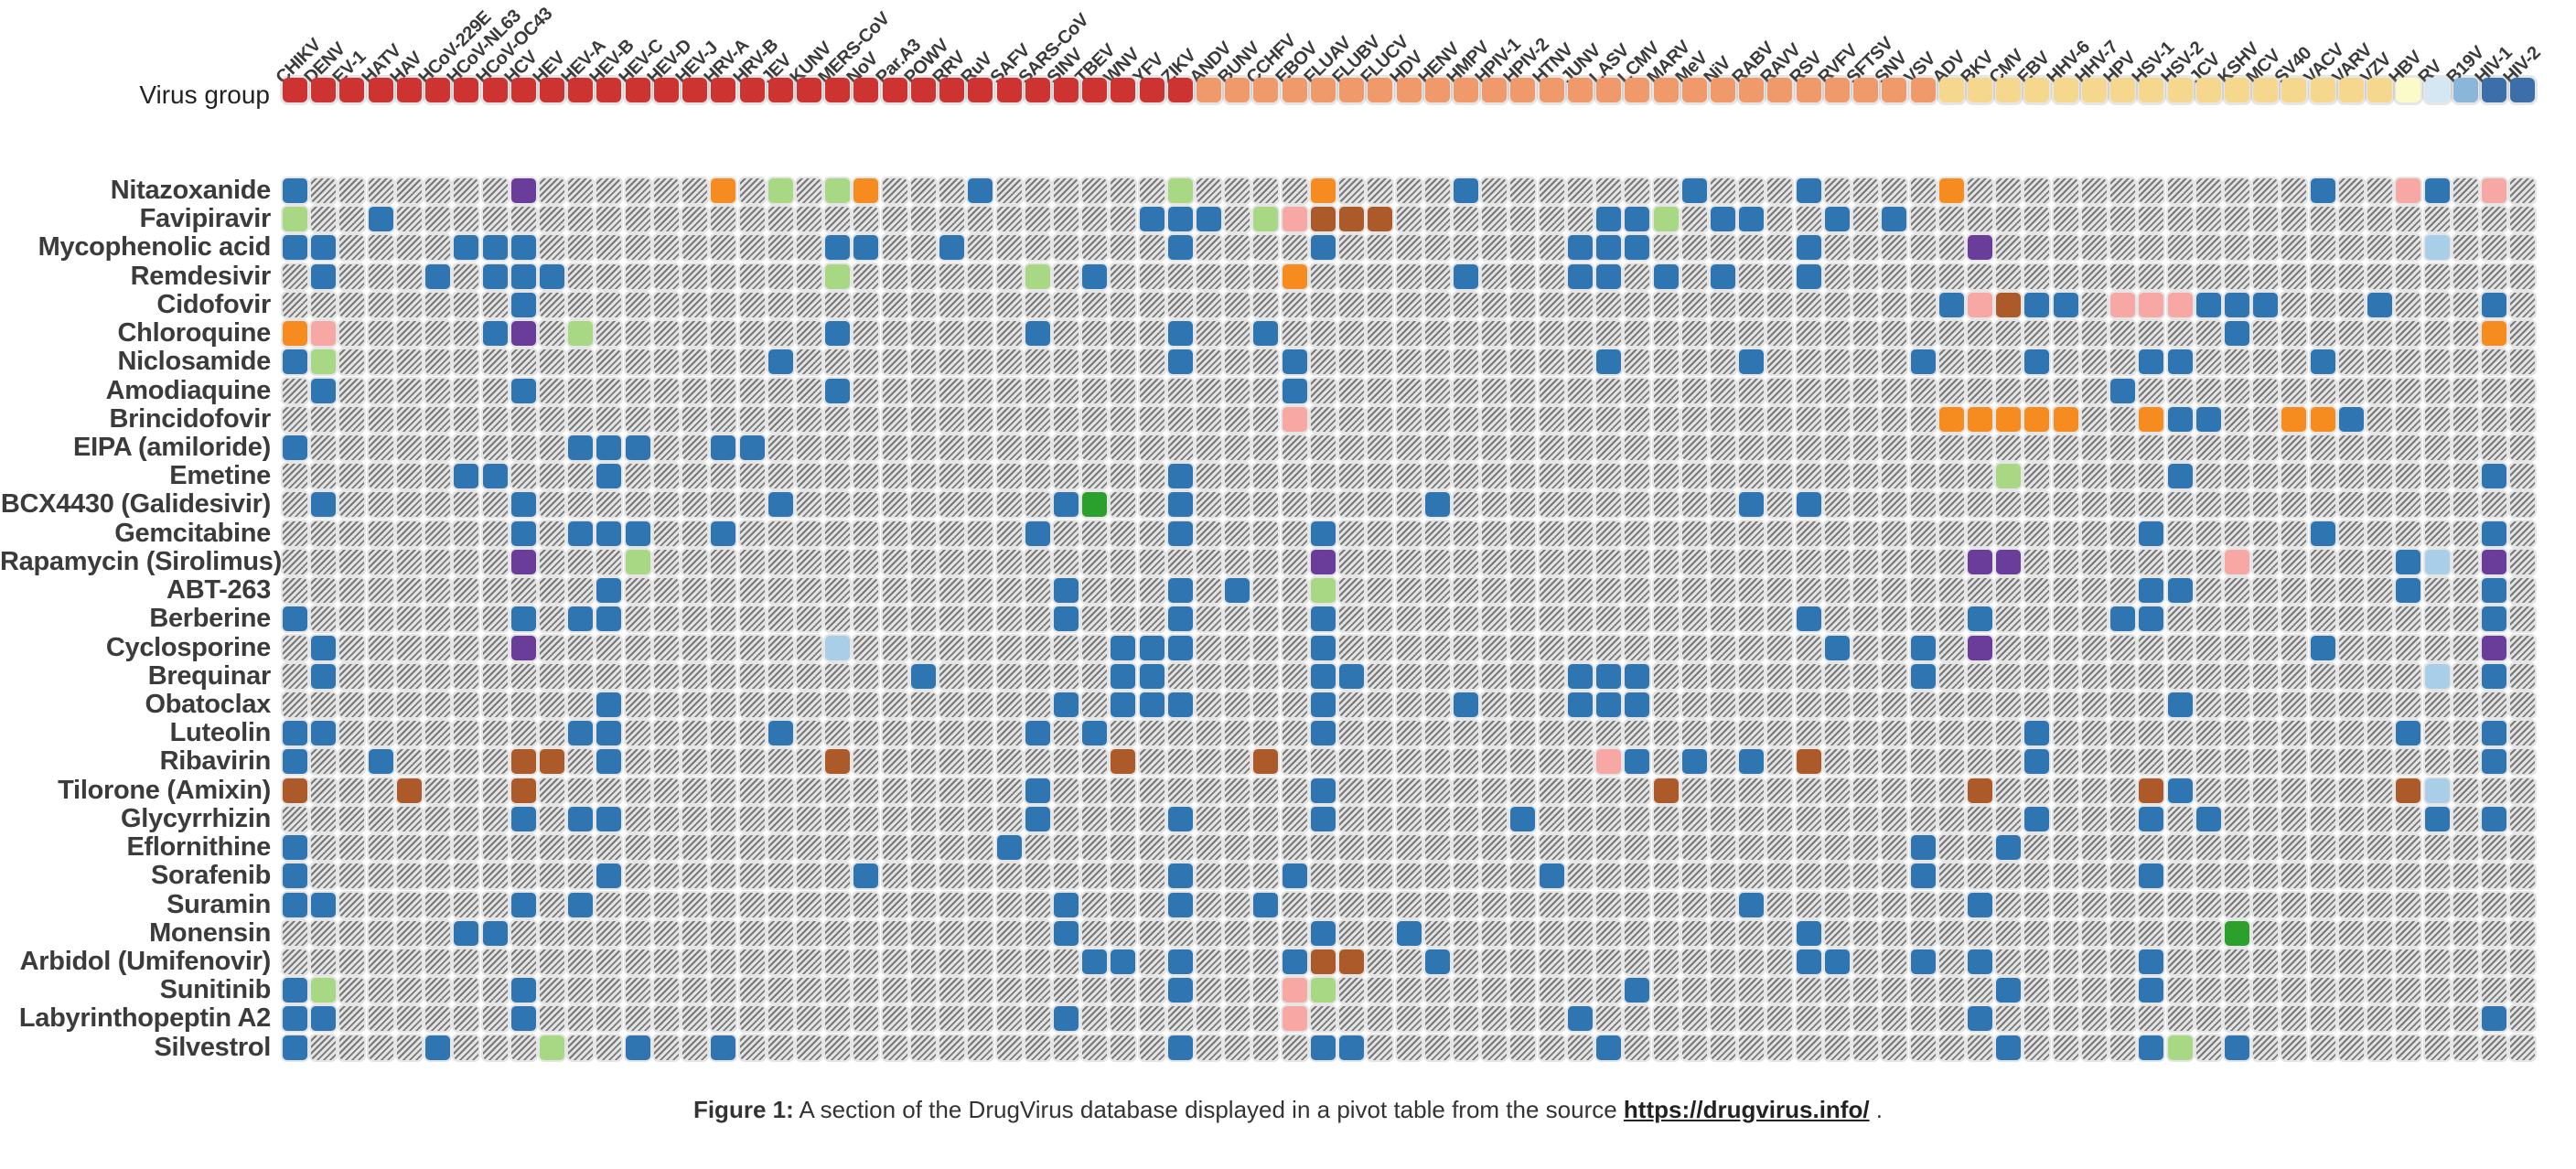 The width and height of the screenshot is (2576, 1169). What do you see at coordinates (1066, 391) in the screenshot?
I see `cell-amodiaquine-SINV` at bounding box center [1066, 391].